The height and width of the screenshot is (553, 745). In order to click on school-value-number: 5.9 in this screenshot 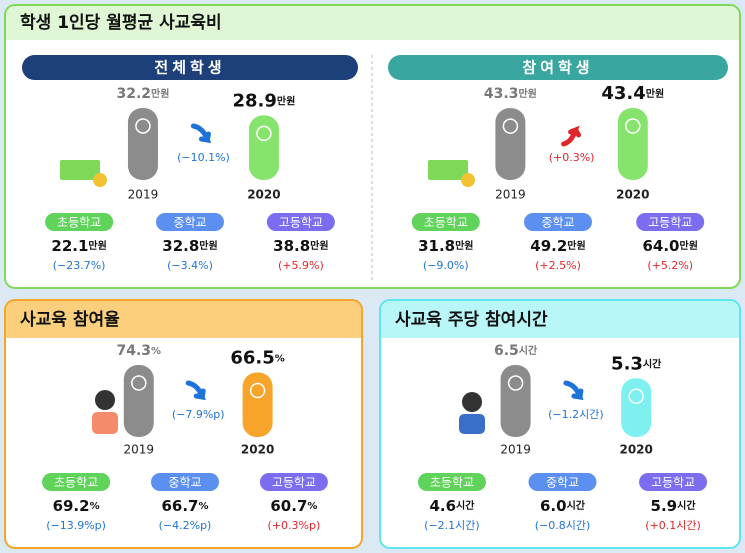, I will do `click(664, 506)`.